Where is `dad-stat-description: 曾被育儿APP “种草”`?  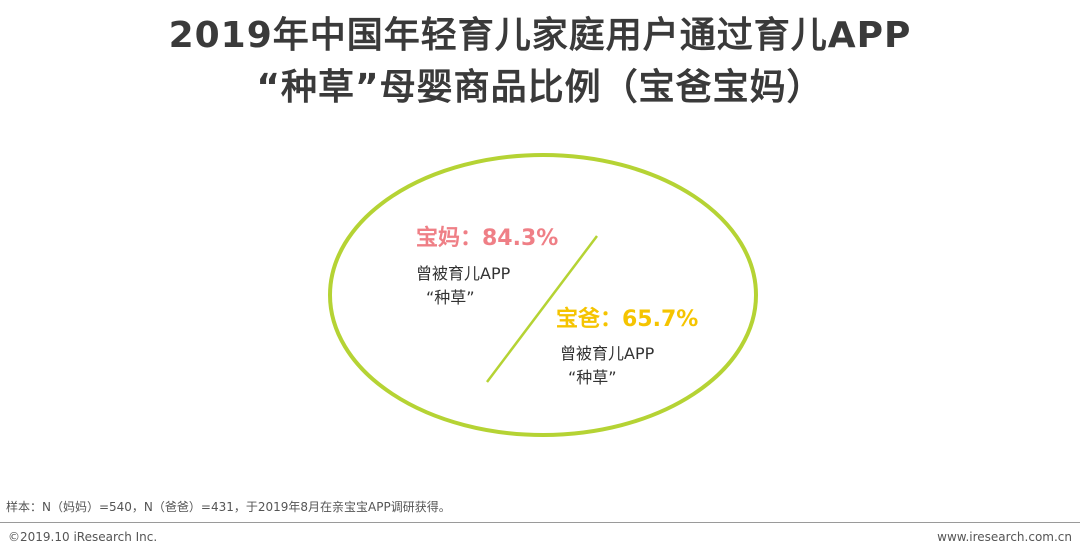 dad-stat-description: 曾被育儿APP “种草” is located at coordinates (607, 366).